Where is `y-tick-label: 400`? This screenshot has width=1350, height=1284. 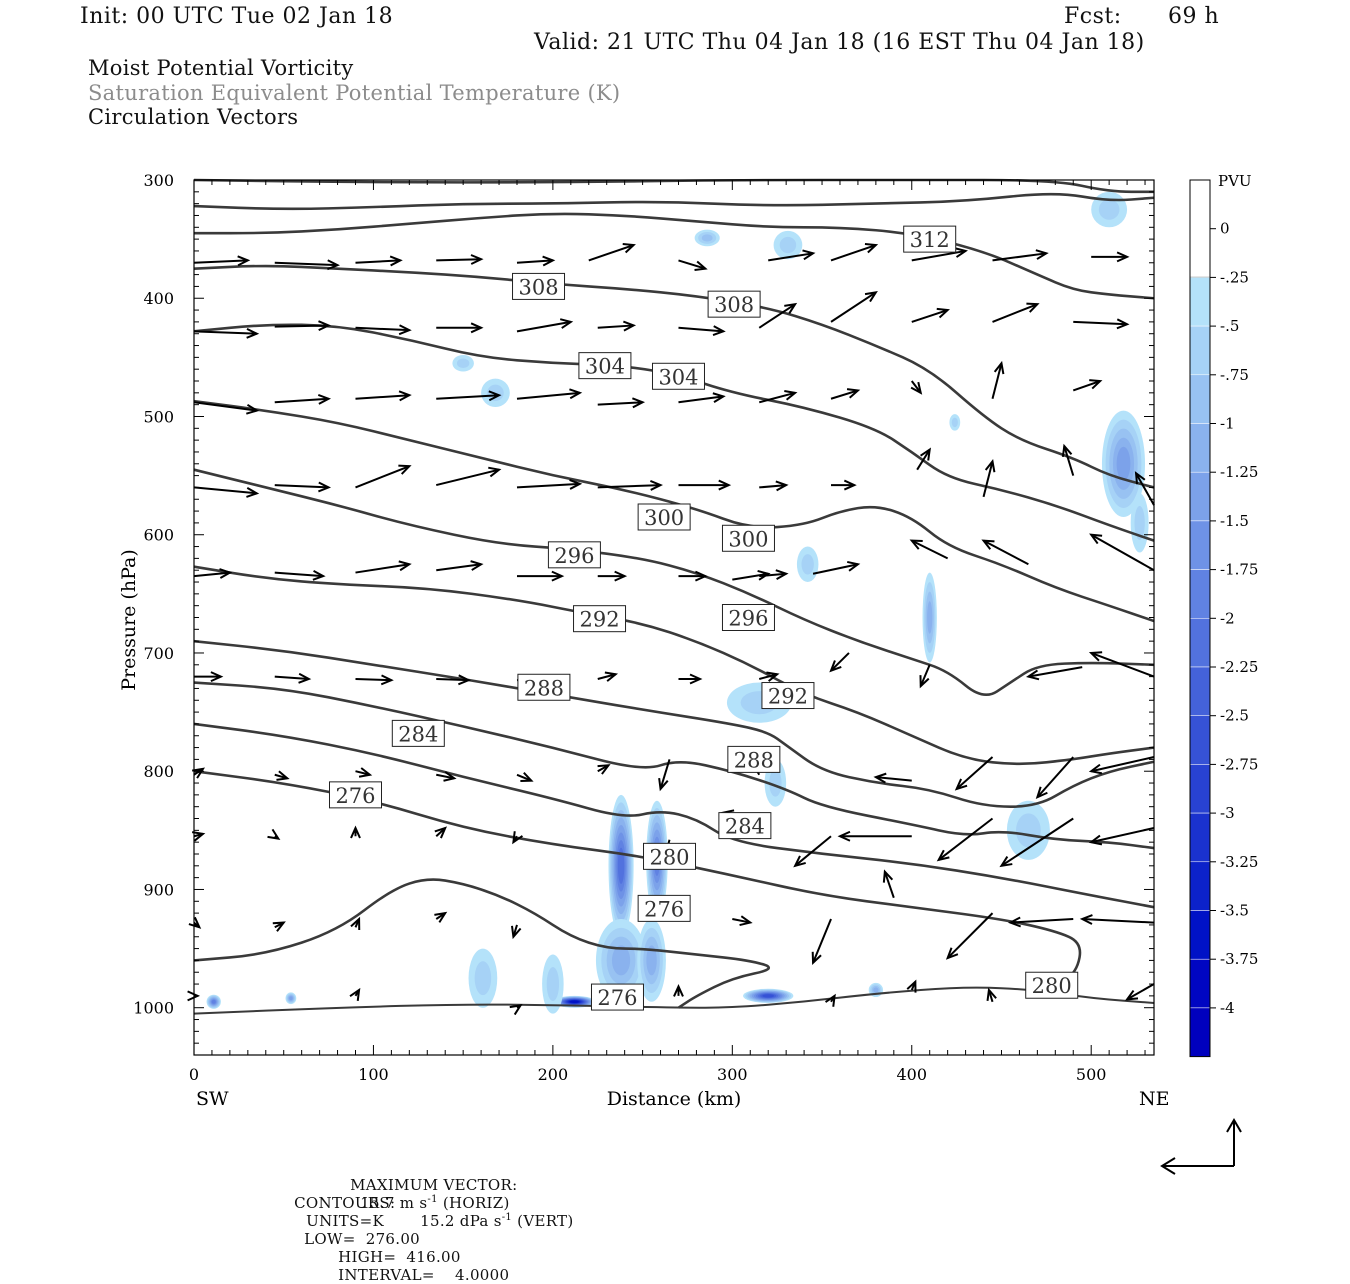 y-tick-label: 400 is located at coordinates (158, 298).